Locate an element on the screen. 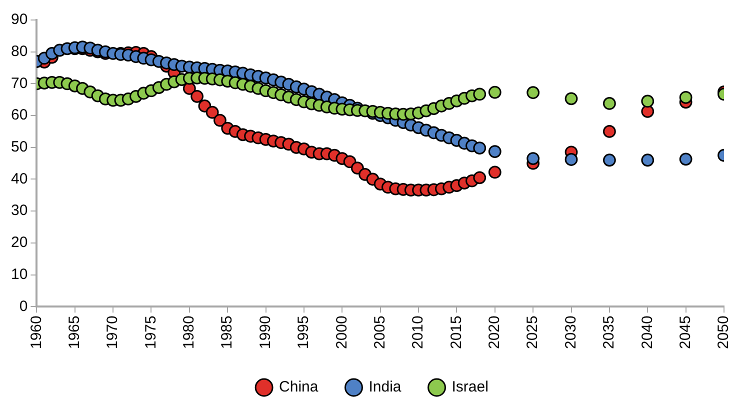 Image resolution: width=753 pixels, height=413 pixels. x-tick-label: 2025 is located at coordinates (533, 333).